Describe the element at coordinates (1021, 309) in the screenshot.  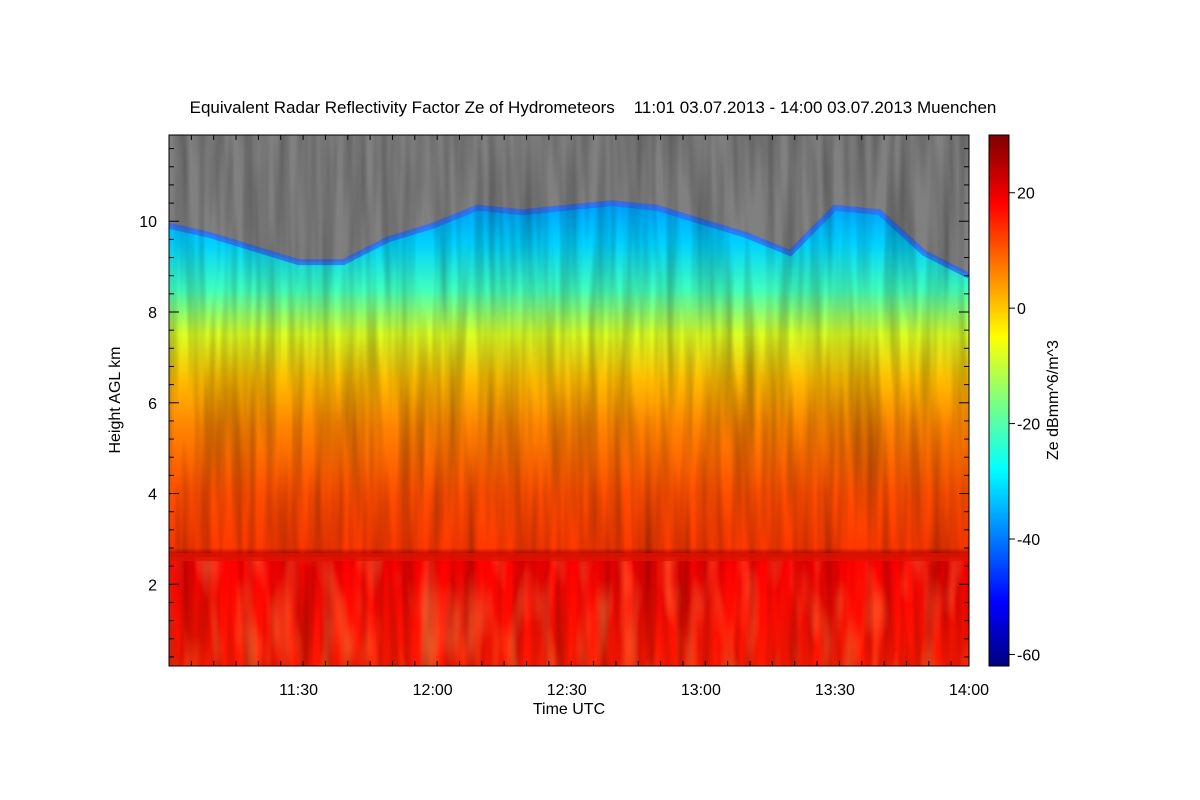
I see `colorbar-tick-label: 0` at that location.